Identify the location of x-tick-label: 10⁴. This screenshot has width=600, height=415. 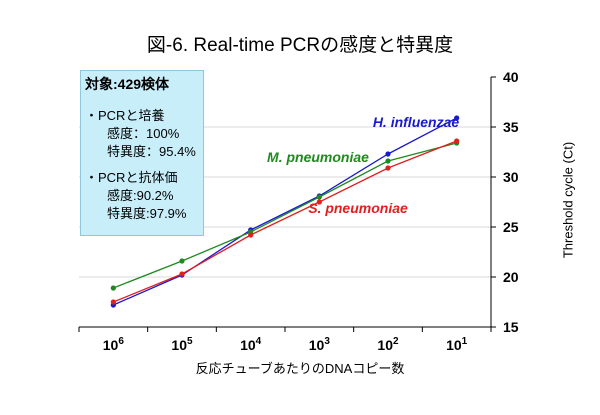
(251, 344).